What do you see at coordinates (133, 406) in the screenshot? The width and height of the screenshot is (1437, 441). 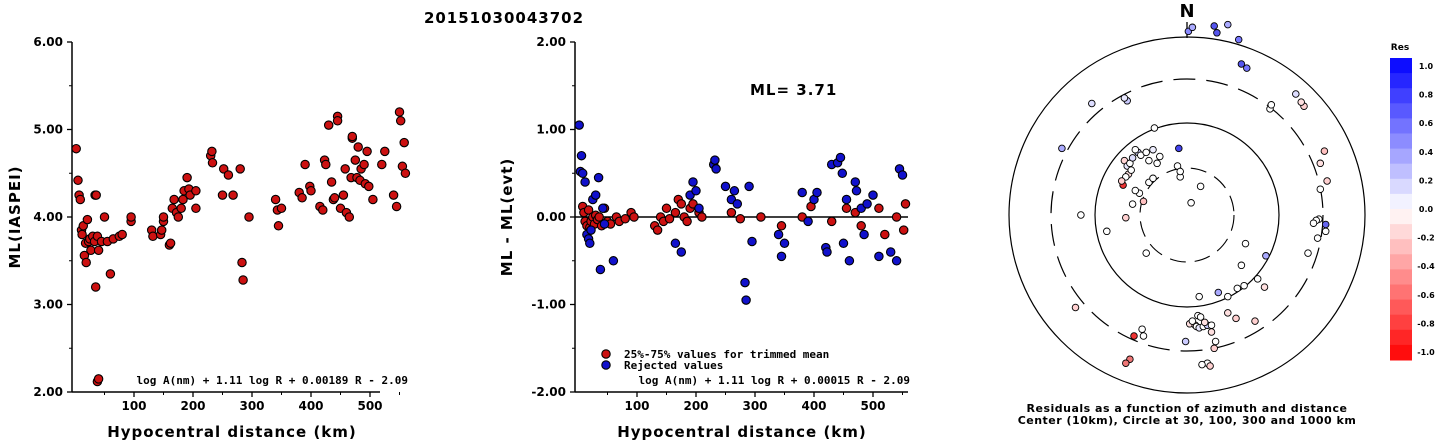 I see `left-xtick-label: 100` at bounding box center [133, 406].